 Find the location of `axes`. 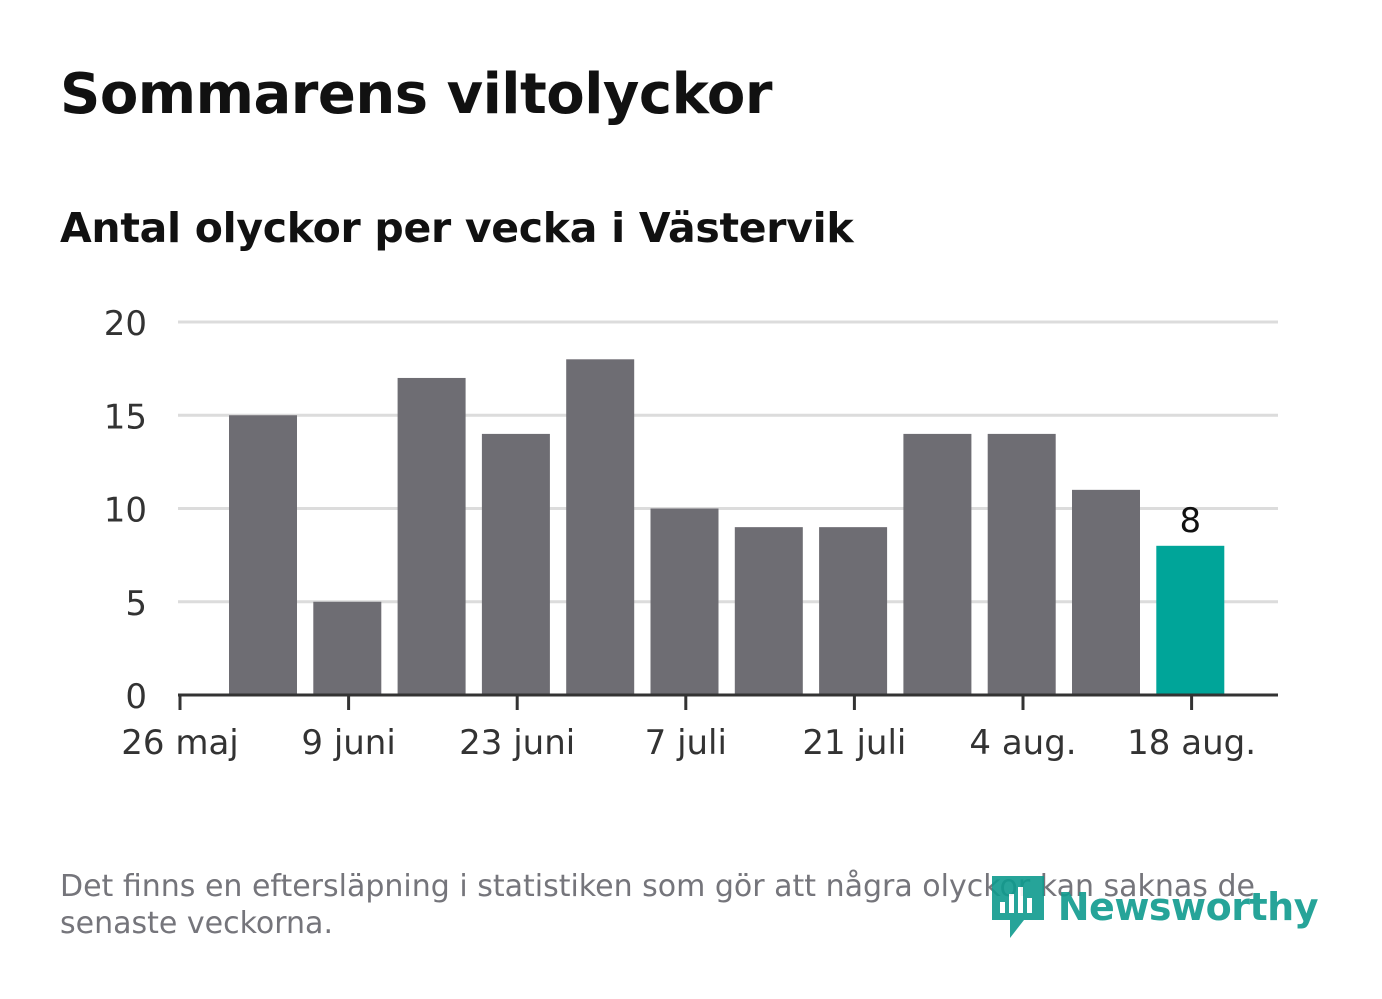

axes is located at coordinates (728, 701).